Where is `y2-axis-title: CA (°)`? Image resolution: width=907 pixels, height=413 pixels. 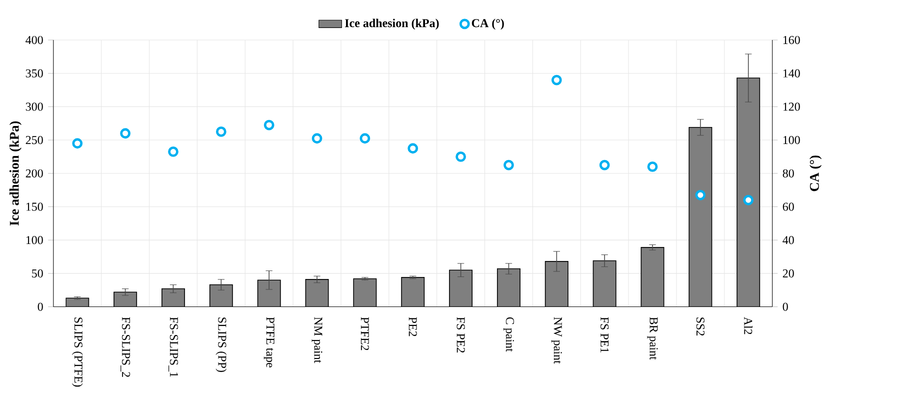
y2-axis-title: CA (°) is located at coordinates (816, 173).